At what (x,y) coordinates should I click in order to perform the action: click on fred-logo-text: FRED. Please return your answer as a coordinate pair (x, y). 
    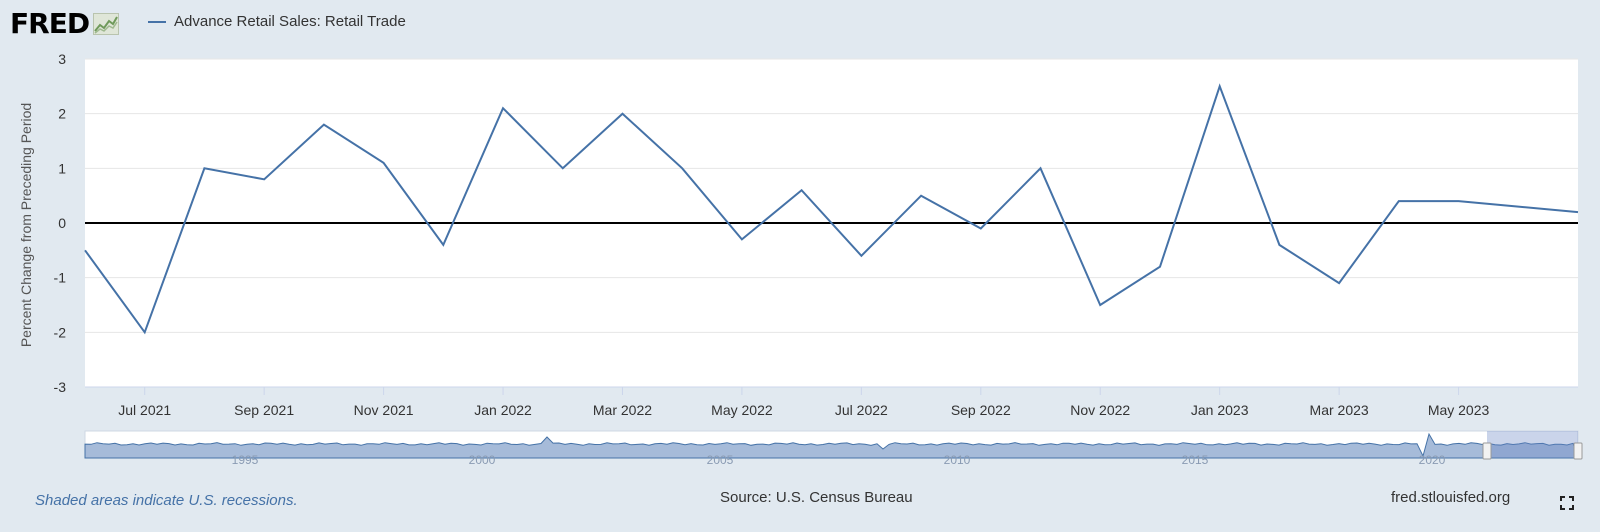
    Looking at the image, I should click on (50, 23).